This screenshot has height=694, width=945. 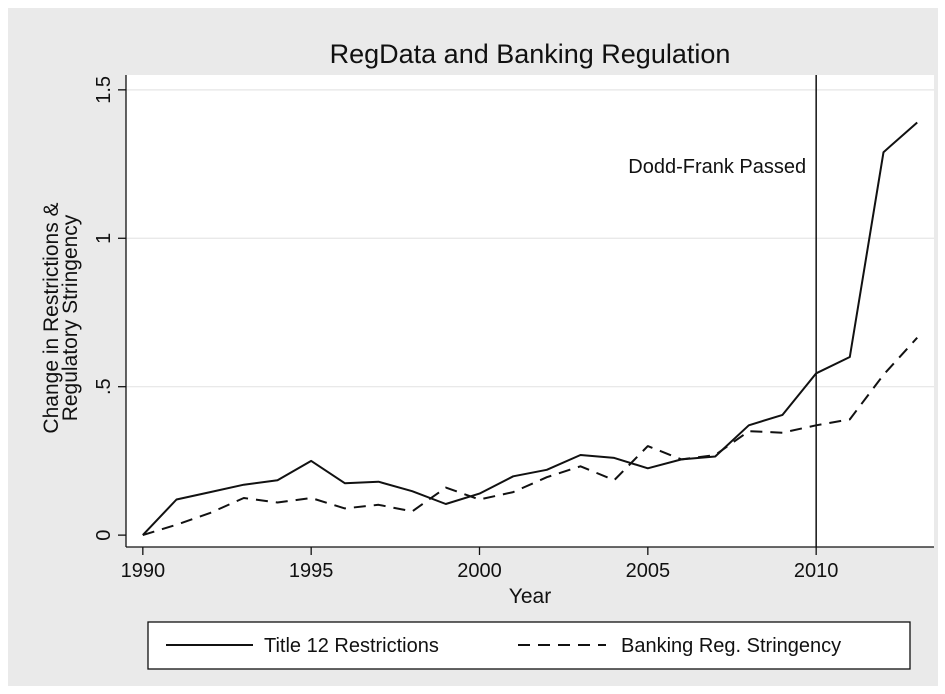 What do you see at coordinates (530, 54) in the screenshot?
I see `chart-title: RegData and Banking Regulation` at bounding box center [530, 54].